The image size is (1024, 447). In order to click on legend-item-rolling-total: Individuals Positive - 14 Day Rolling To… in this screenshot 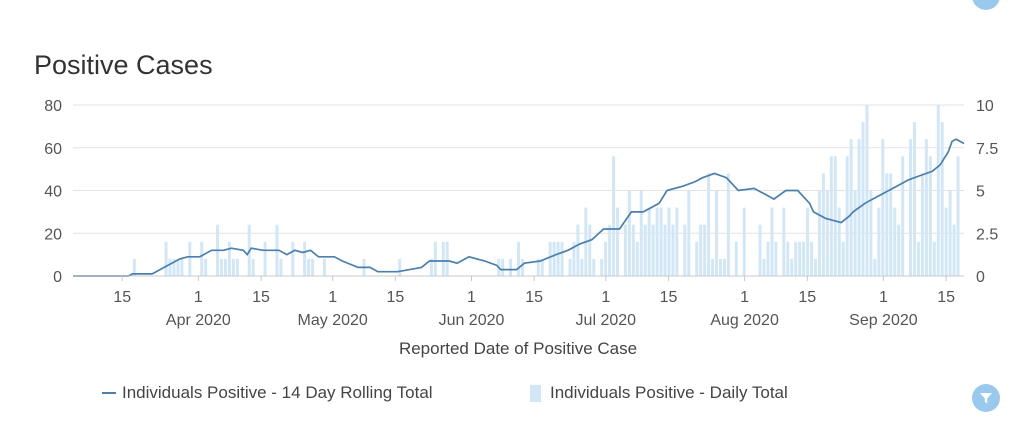, I will do `click(267, 393)`.